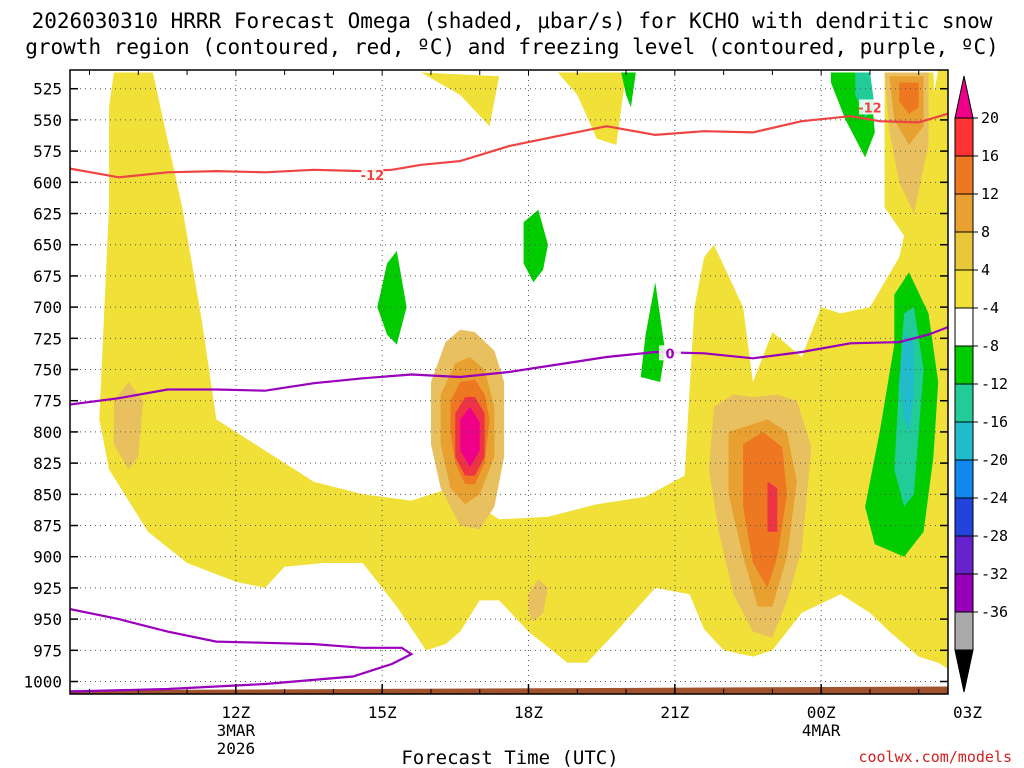  Describe the element at coordinates (47, 214) in the screenshot. I see `y-tick-label: 625` at that location.